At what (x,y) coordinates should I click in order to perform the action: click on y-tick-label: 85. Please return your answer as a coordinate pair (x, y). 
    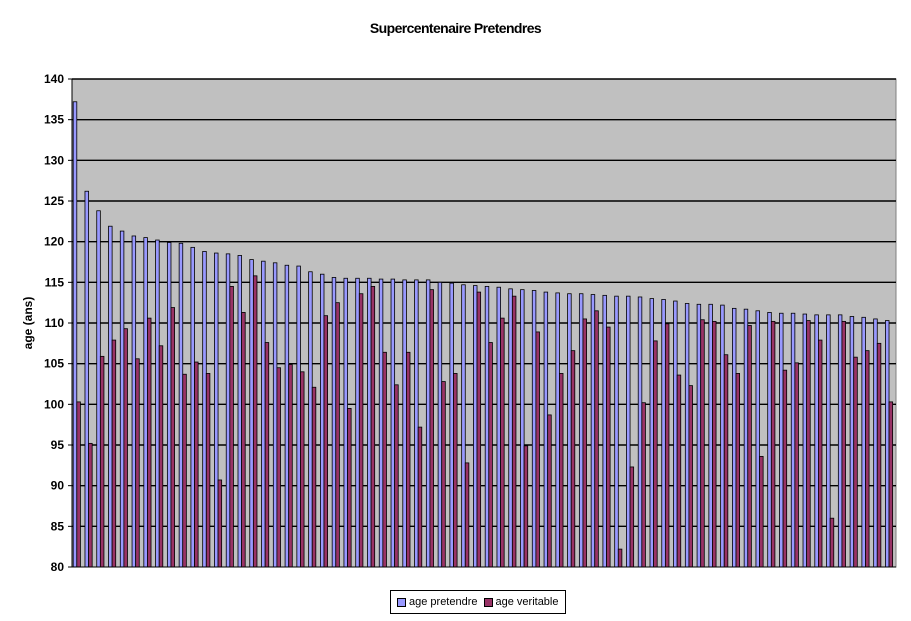
    Looking at the image, I should click on (58, 526).